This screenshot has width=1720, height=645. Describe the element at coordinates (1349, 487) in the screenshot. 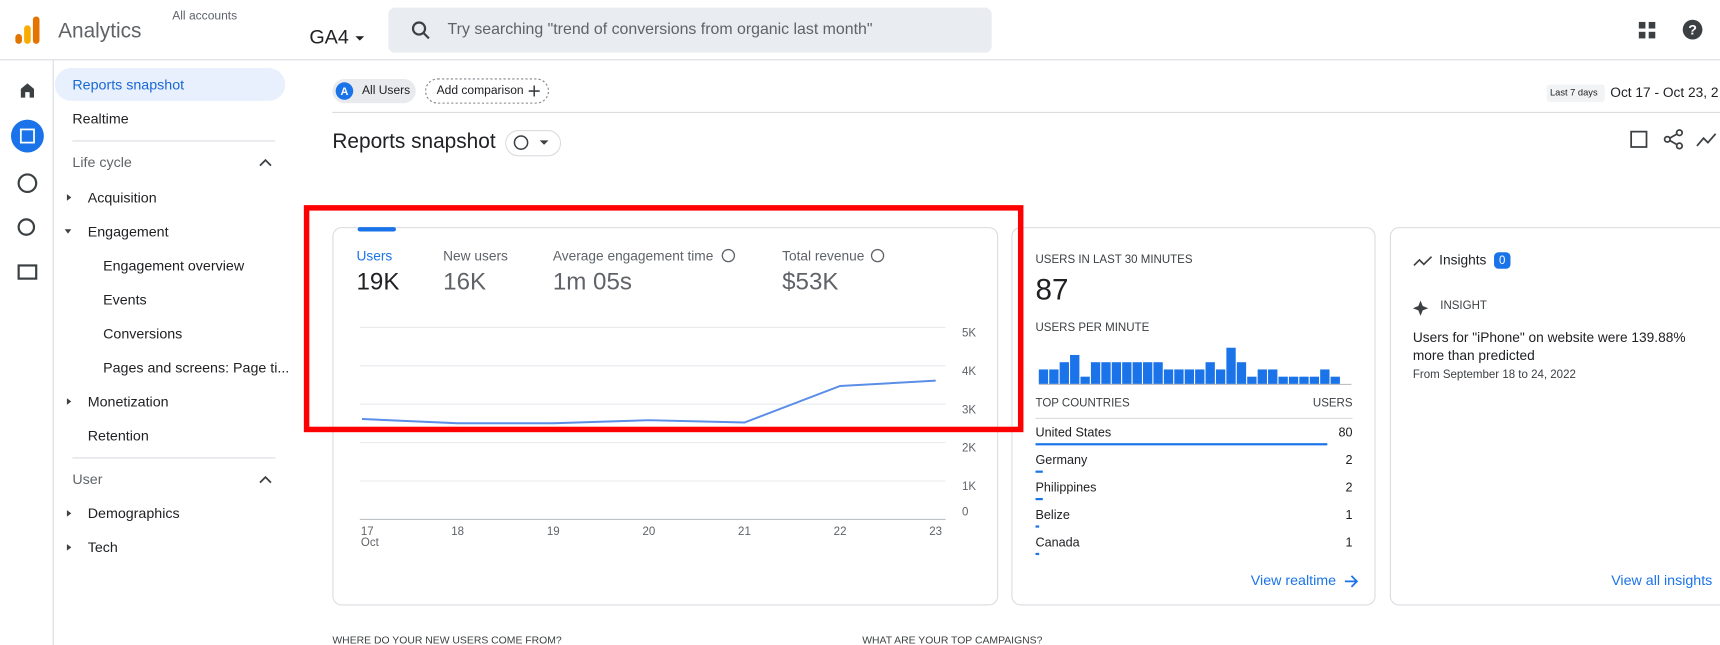

I see `country-users: 2` at that location.